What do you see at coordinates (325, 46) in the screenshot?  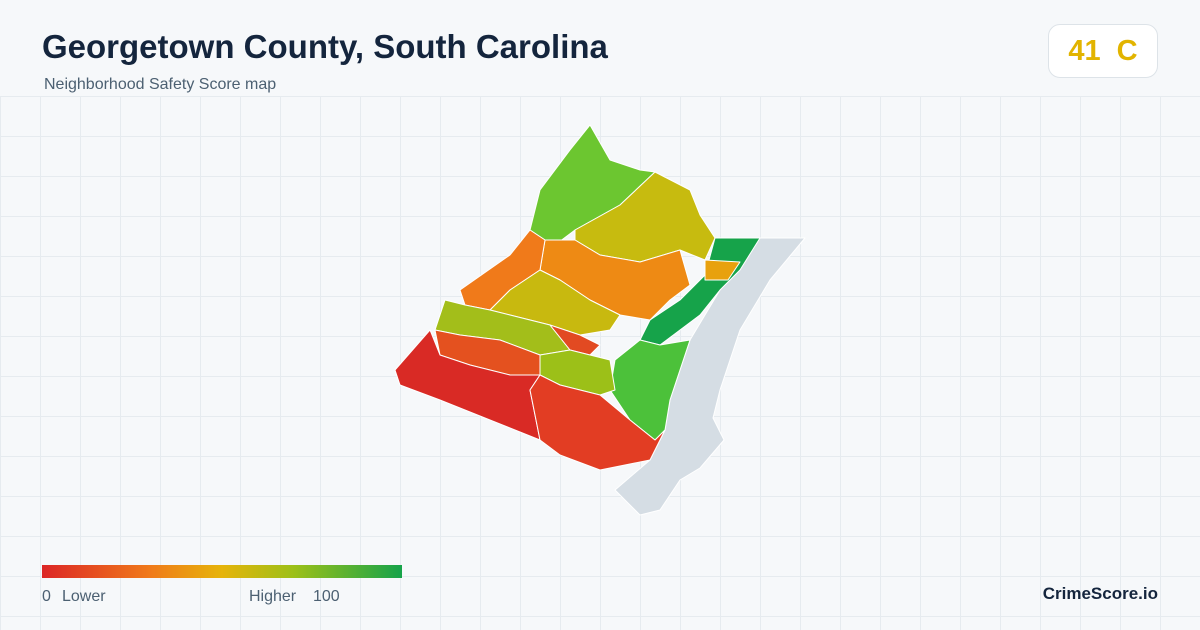 I see `title: Georgetown County, South Carolina` at bounding box center [325, 46].